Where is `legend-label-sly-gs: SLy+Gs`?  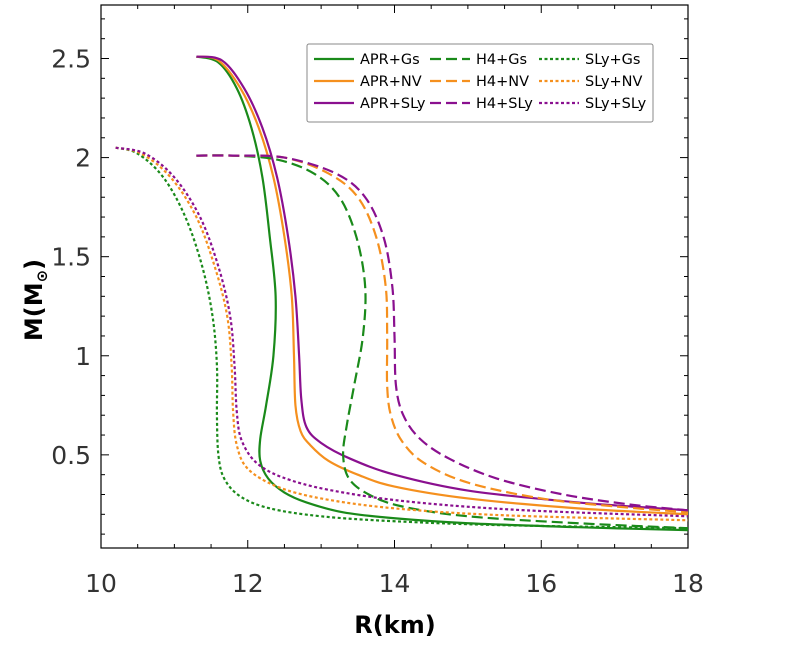
legend-label-sly-gs: SLy+Gs is located at coordinates (612, 60).